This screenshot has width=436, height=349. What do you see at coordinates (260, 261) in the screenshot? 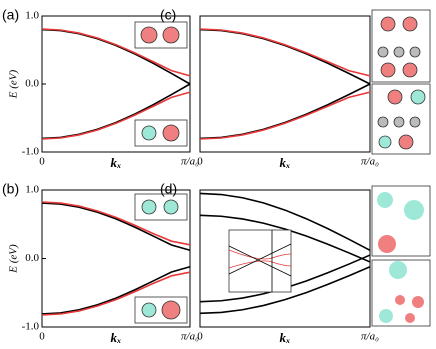
I see `inset-curve` at bounding box center [260, 261].